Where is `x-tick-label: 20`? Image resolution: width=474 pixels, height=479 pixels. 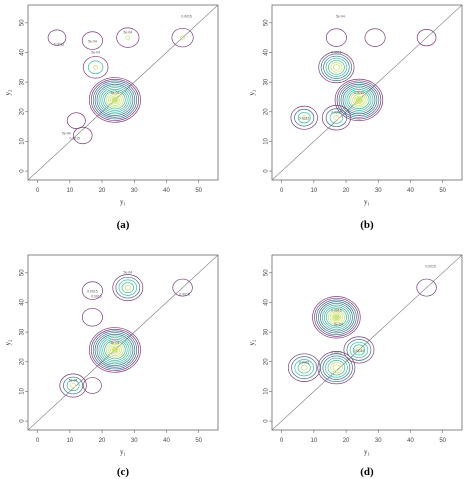
x-tick-label: 20 is located at coordinates (346, 191).